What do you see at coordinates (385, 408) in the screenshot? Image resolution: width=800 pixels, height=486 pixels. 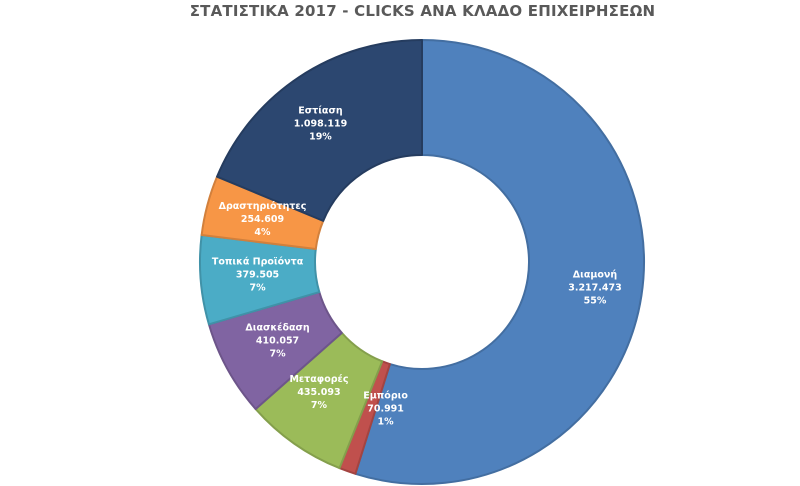 I see `data-label-value: 70.991` at bounding box center [385, 408].